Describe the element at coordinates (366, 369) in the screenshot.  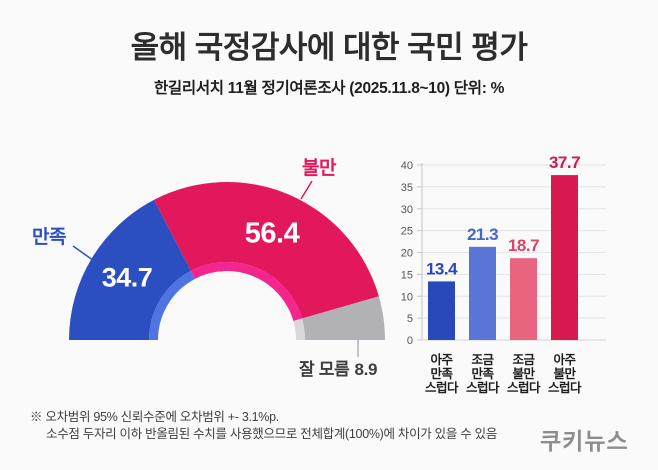
I see `donut-value-dontknow: 8.9` at that location.